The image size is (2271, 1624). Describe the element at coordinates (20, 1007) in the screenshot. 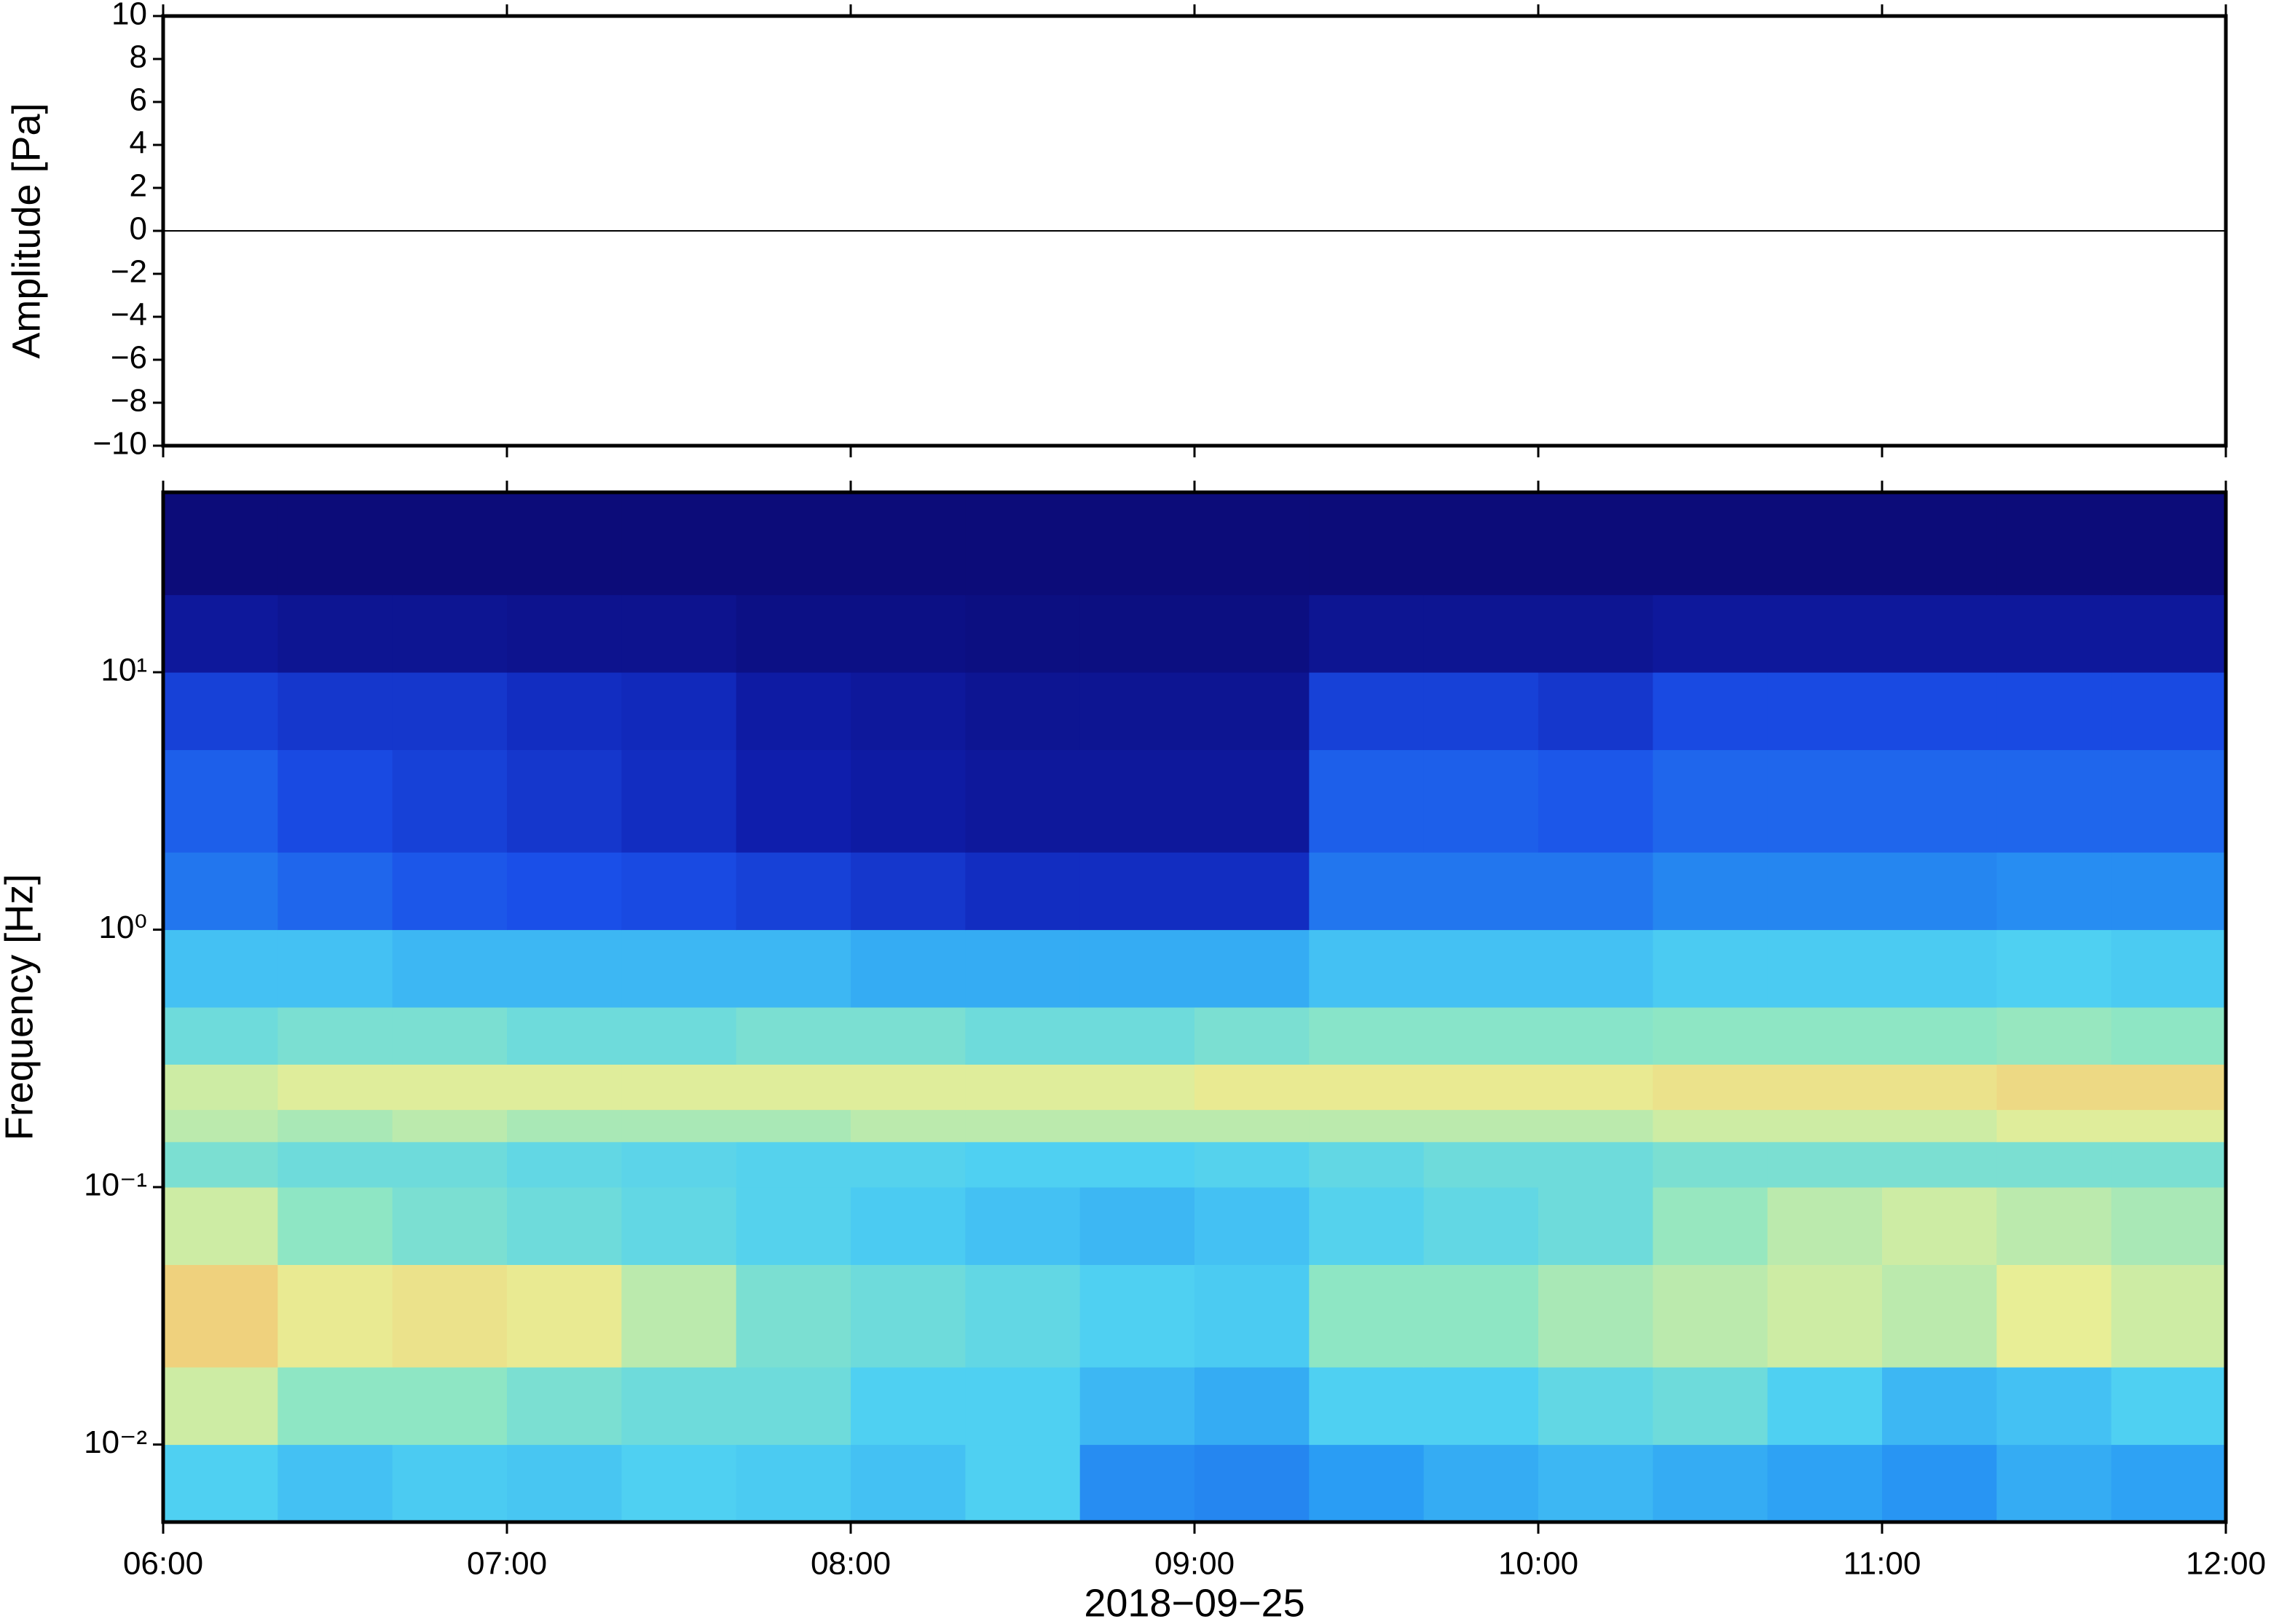

I see `y-axis-label: Frequency [Hz]` at that location.